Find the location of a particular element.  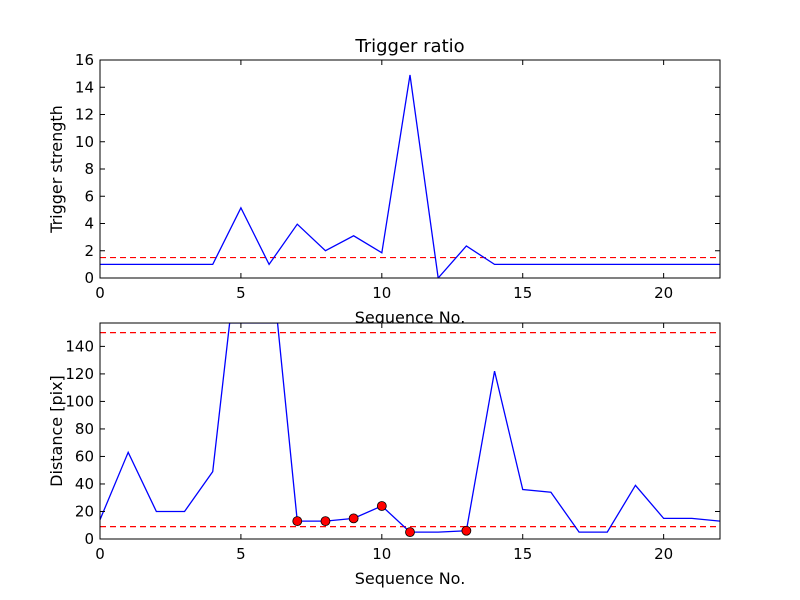

y-tick-label: 6 is located at coordinates (89, 196).